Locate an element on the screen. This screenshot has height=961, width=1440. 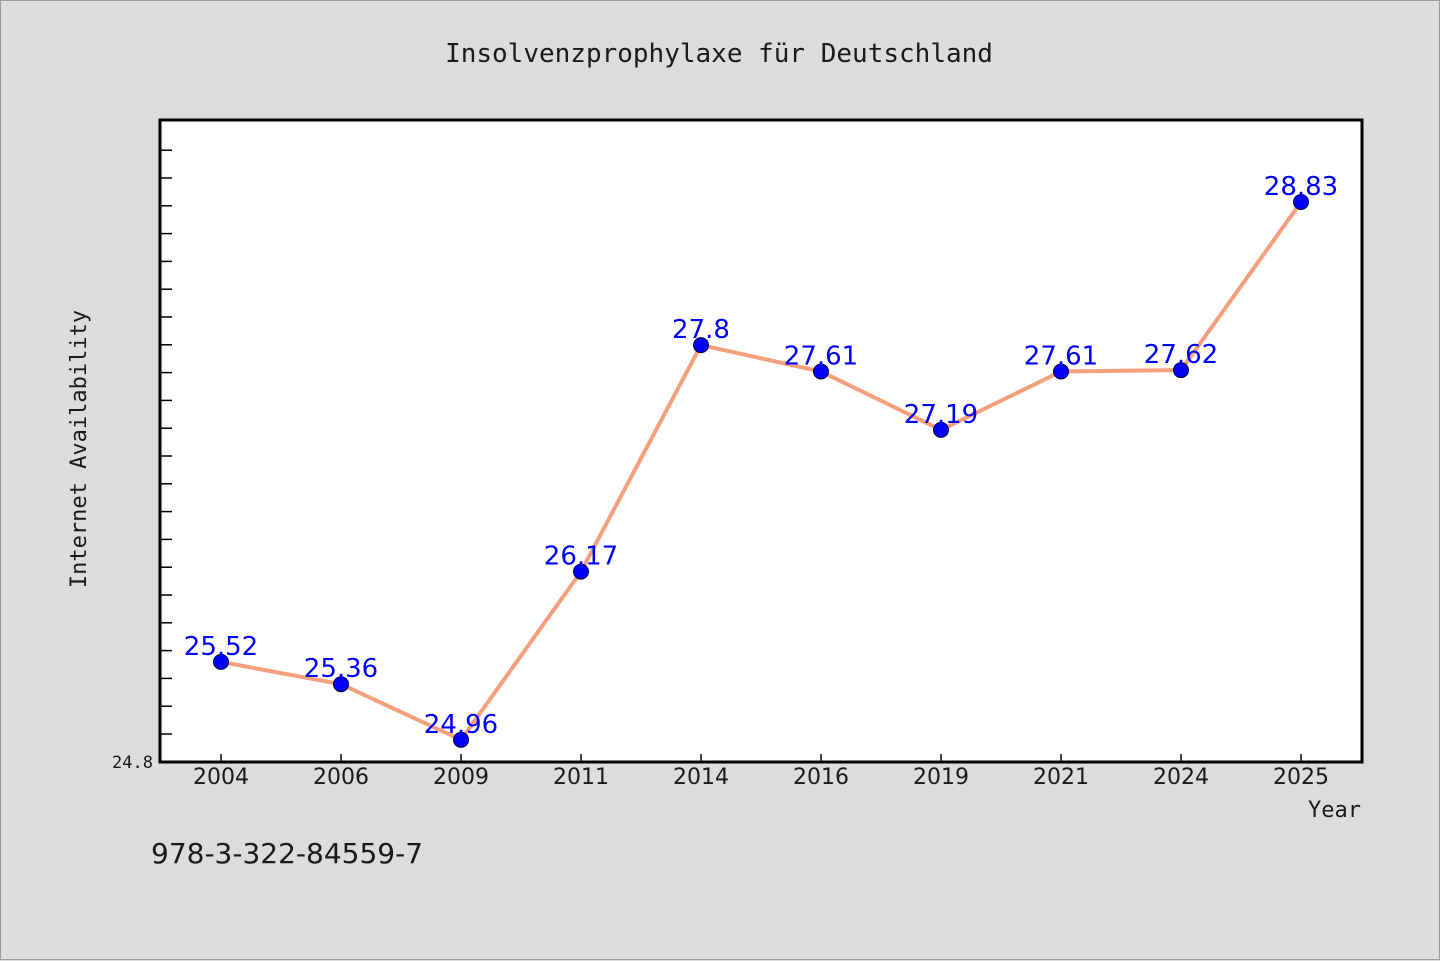
footnote-isbn: 978-3-322-84559-7 is located at coordinates (287, 853).